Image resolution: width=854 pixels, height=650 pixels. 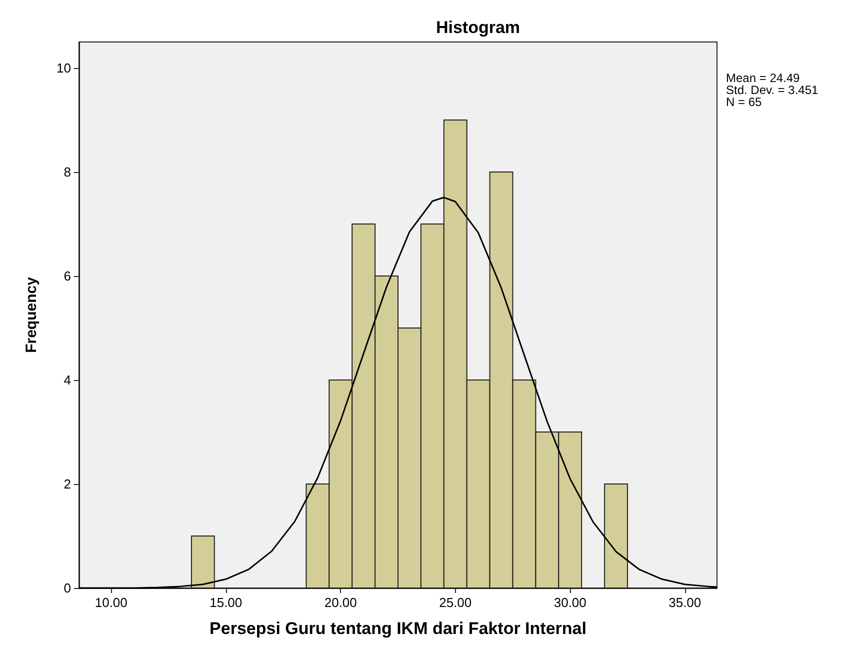 I want to click on y-tick-label: 0, so click(x=67, y=588).